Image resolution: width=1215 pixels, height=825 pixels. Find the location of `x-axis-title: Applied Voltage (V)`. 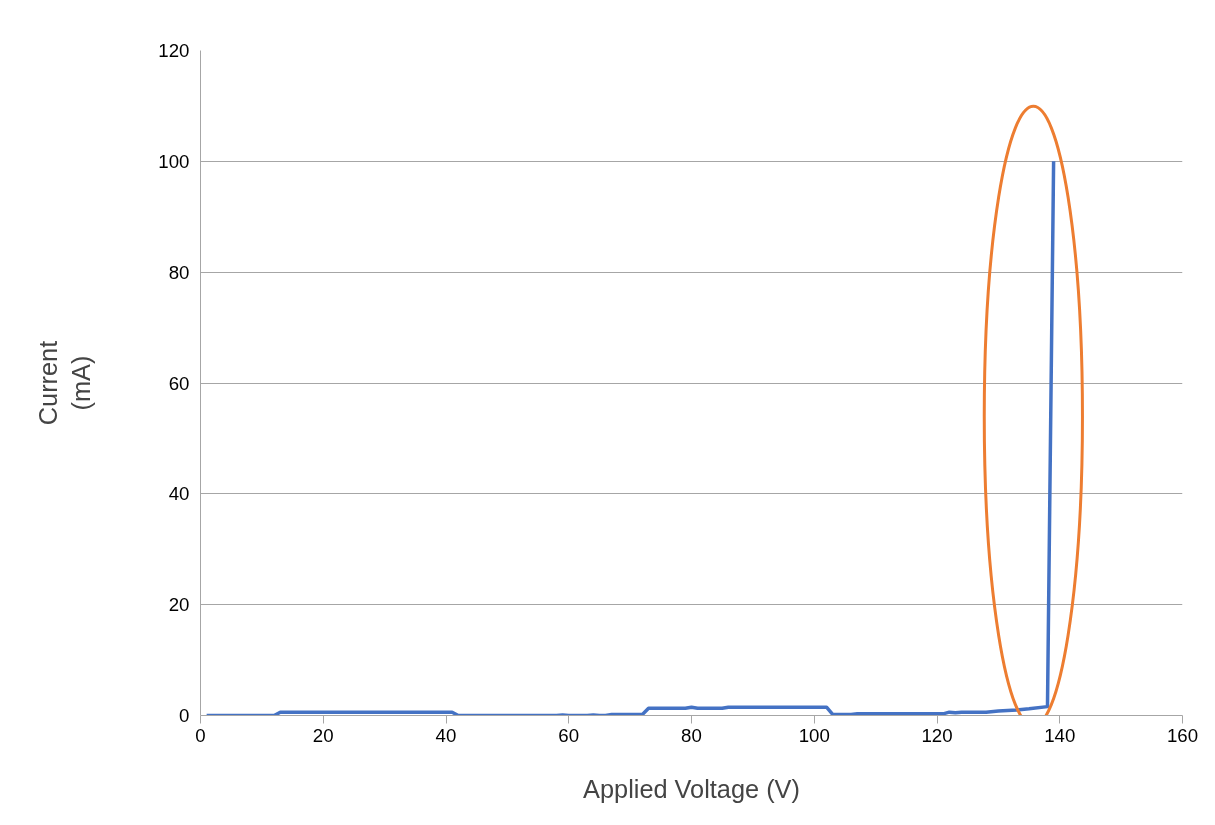

x-axis-title: Applied Voltage (V) is located at coordinates (691, 788).